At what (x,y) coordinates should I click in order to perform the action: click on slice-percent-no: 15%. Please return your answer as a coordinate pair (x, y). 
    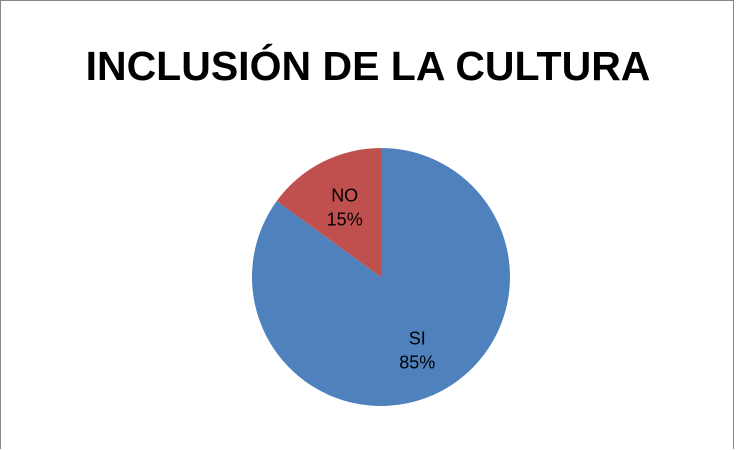
    Looking at the image, I should click on (345, 220).